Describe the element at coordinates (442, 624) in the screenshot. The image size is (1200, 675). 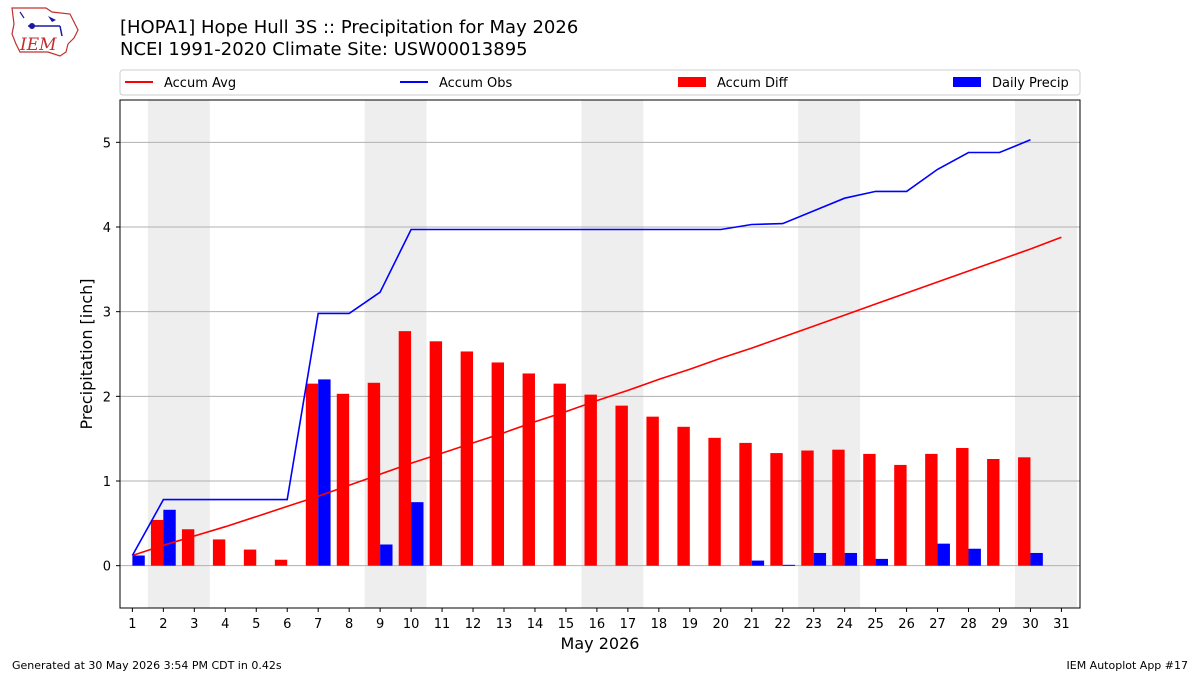
I see `x-tick-label: 11` at that location.